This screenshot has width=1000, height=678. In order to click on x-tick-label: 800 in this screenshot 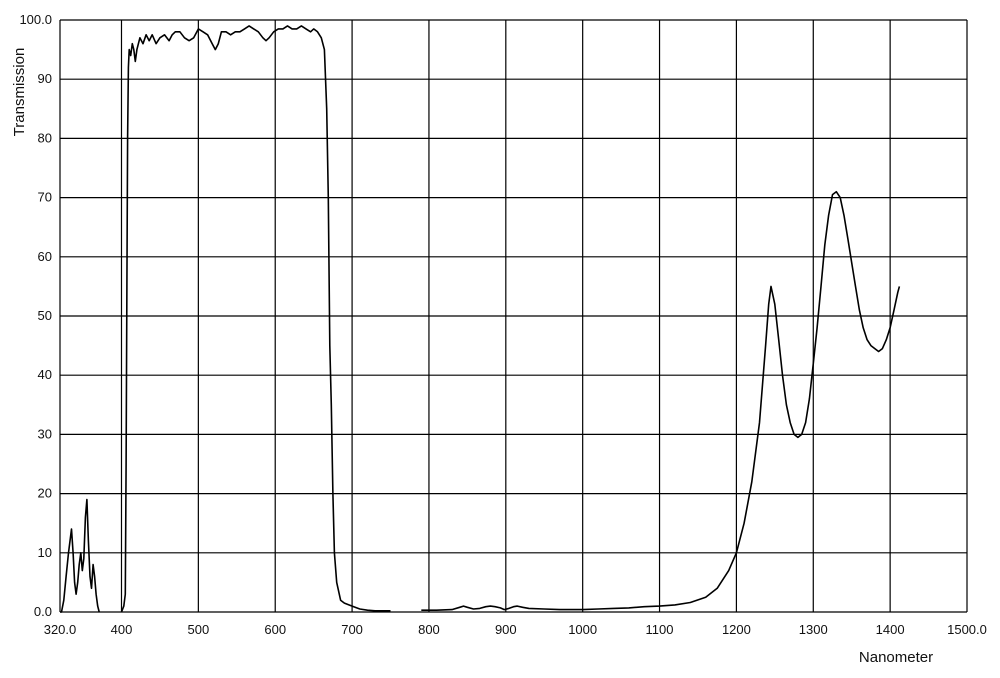, I will do `click(429, 629)`.